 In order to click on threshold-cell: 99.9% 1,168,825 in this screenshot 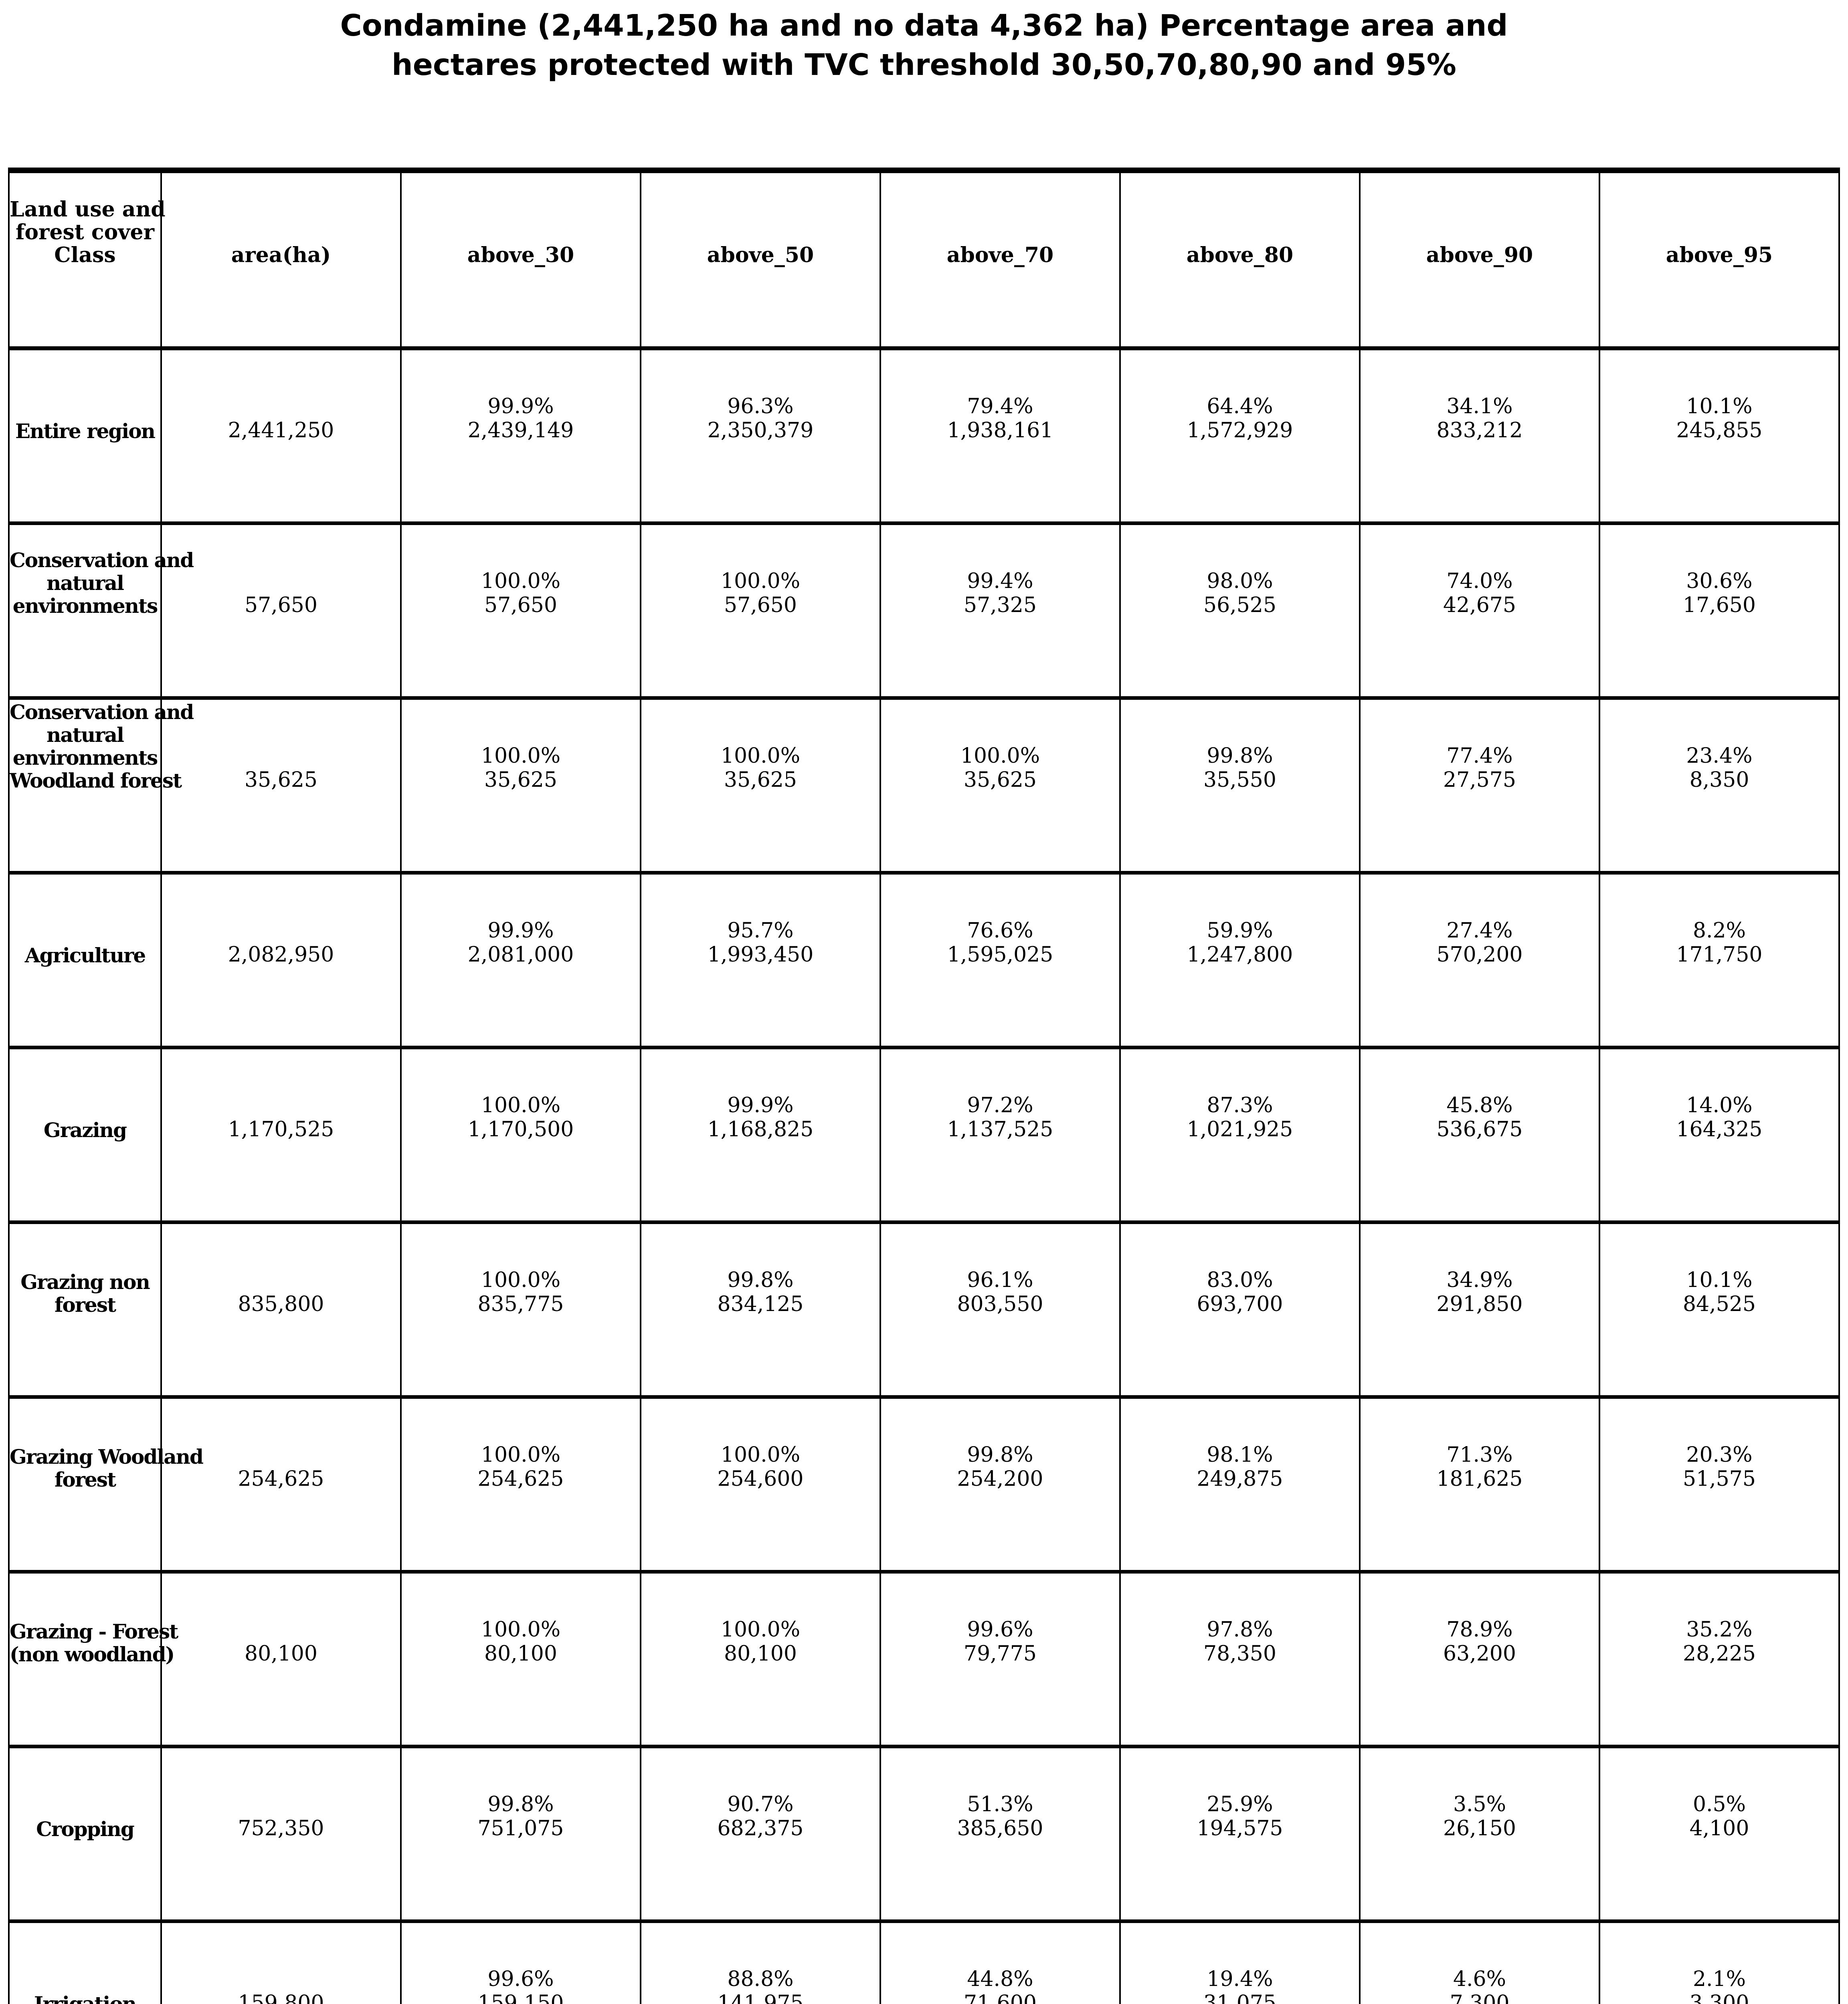, I will do `click(760, 1134)`.